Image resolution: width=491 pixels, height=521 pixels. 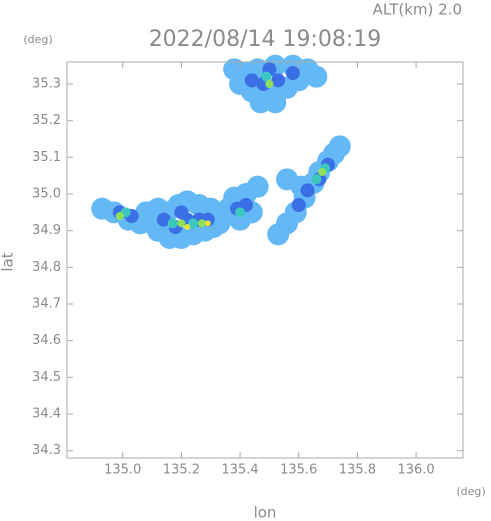 What do you see at coordinates (265, 512) in the screenshot?
I see `x-axis-label: lon` at bounding box center [265, 512].